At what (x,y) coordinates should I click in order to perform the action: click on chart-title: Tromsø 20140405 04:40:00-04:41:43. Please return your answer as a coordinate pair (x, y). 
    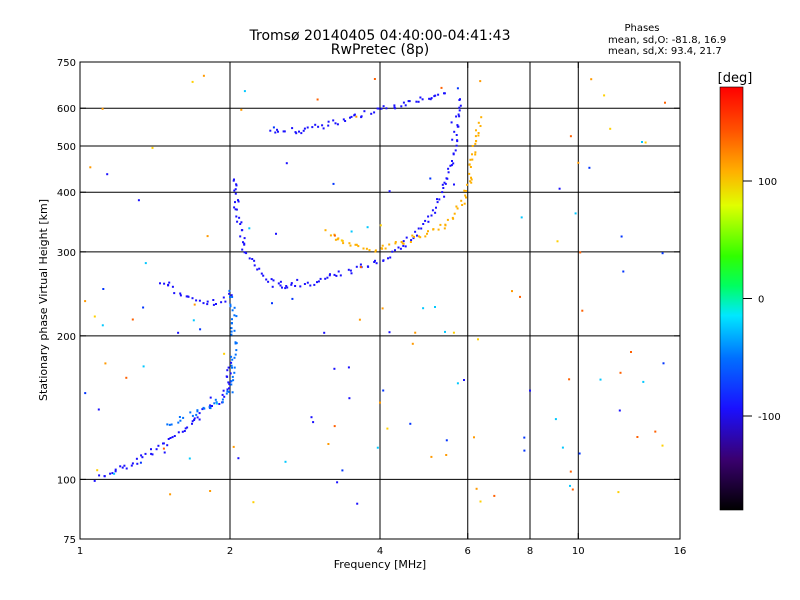
    Looking at the image, I should click on (380, 36).